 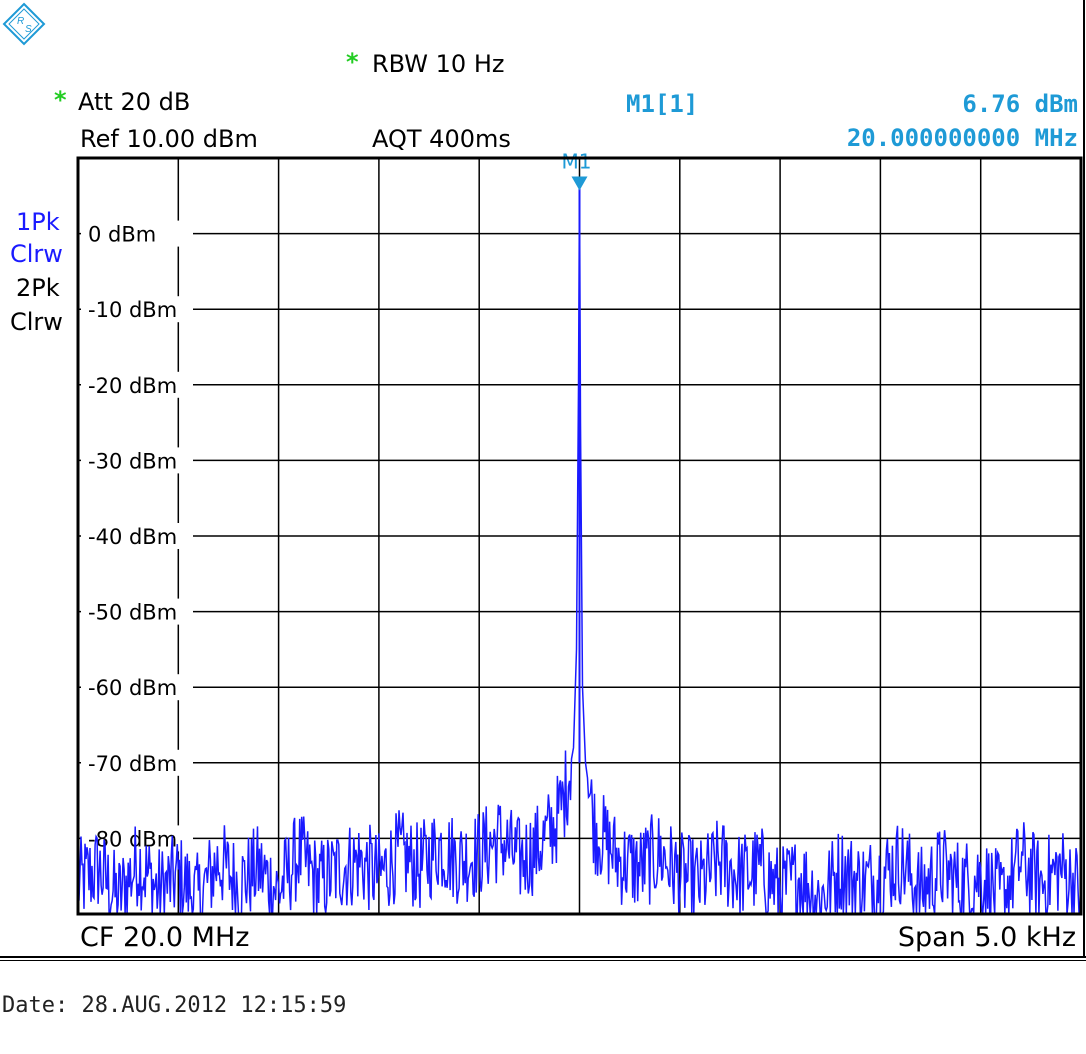 What do you see at coordinates (36, 254) in the screenshot?
I see `trace1-mode-label: Clrw` at bounding box center [36, 254].